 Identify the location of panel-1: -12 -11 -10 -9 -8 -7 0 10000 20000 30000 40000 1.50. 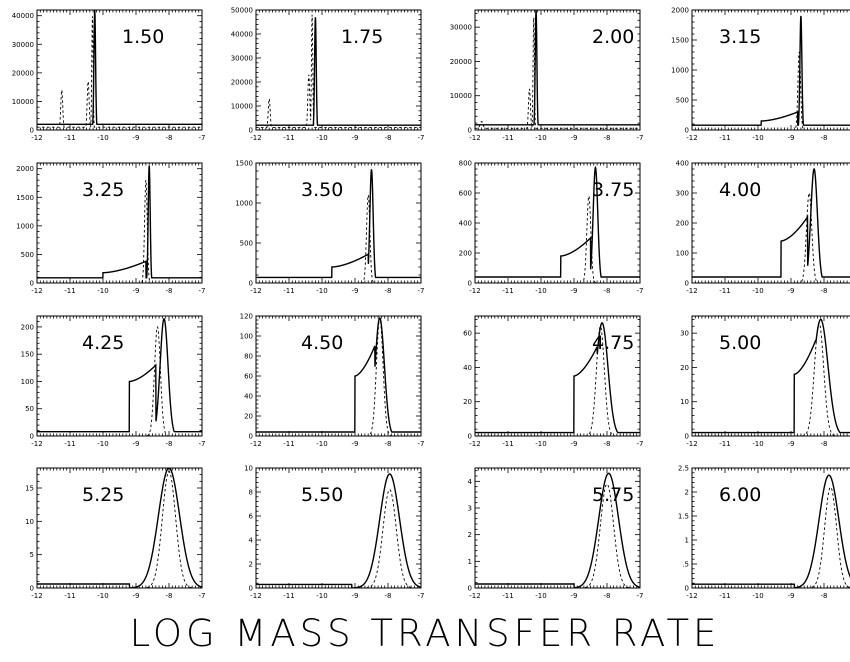
(108, 75).